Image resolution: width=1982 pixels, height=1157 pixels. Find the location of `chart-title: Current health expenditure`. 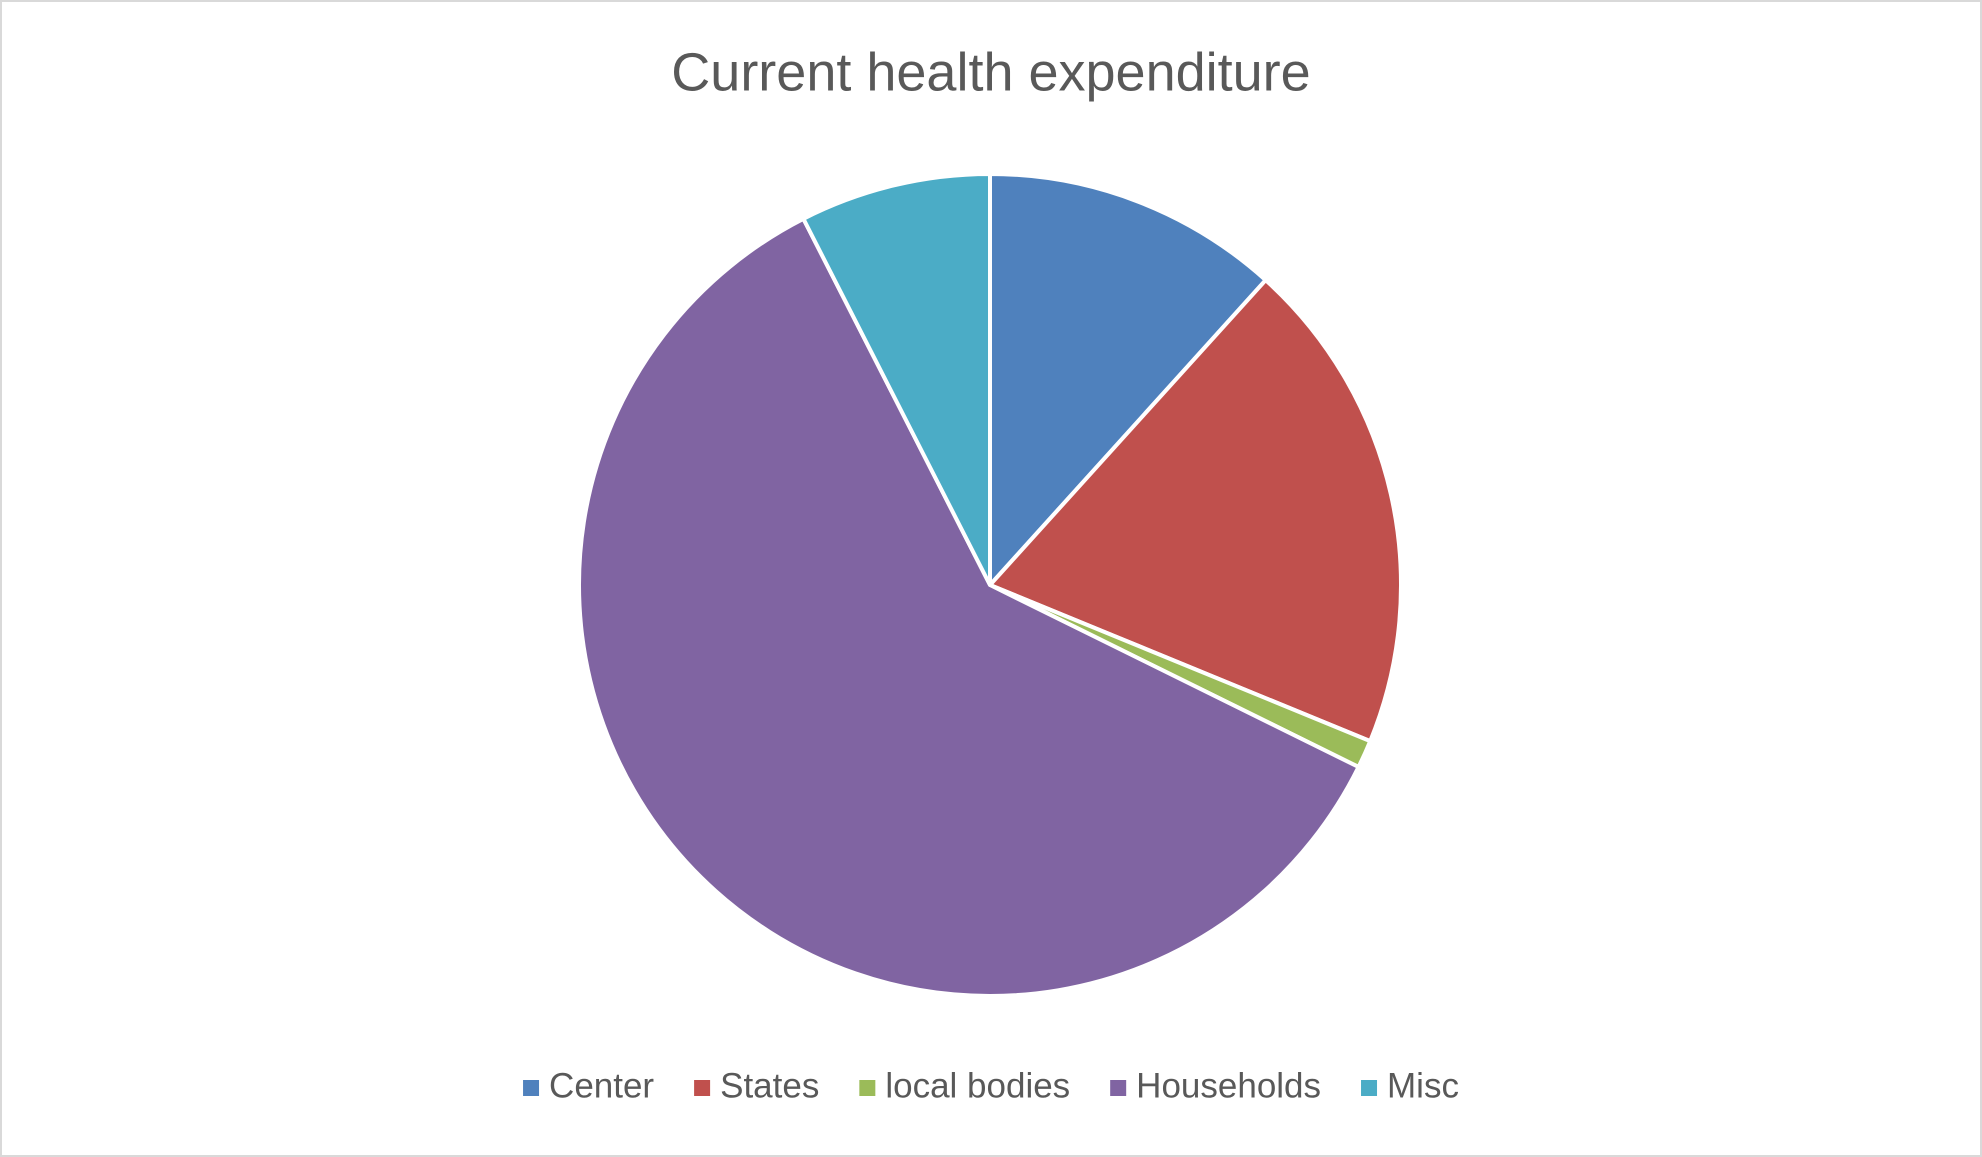

chart-title: Current health expenditure is located at coordinates (990, 72).